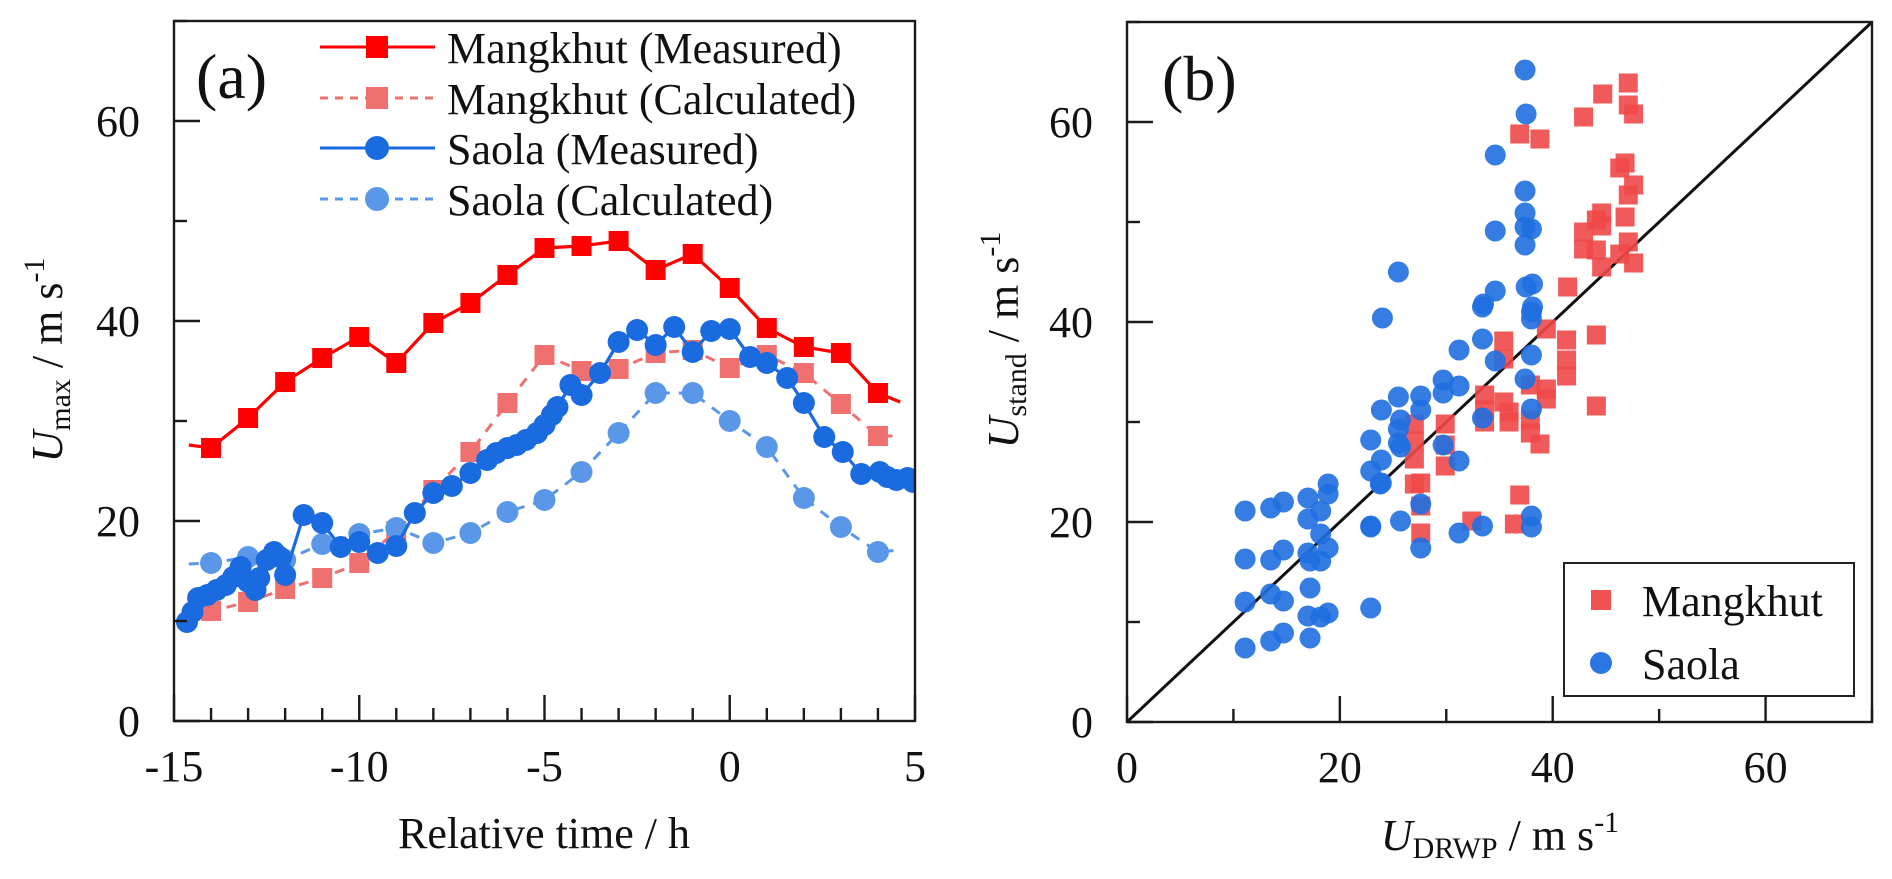 The image size is (1892, 879). I want to click on y-tick-label: 0, so click(129, 721).